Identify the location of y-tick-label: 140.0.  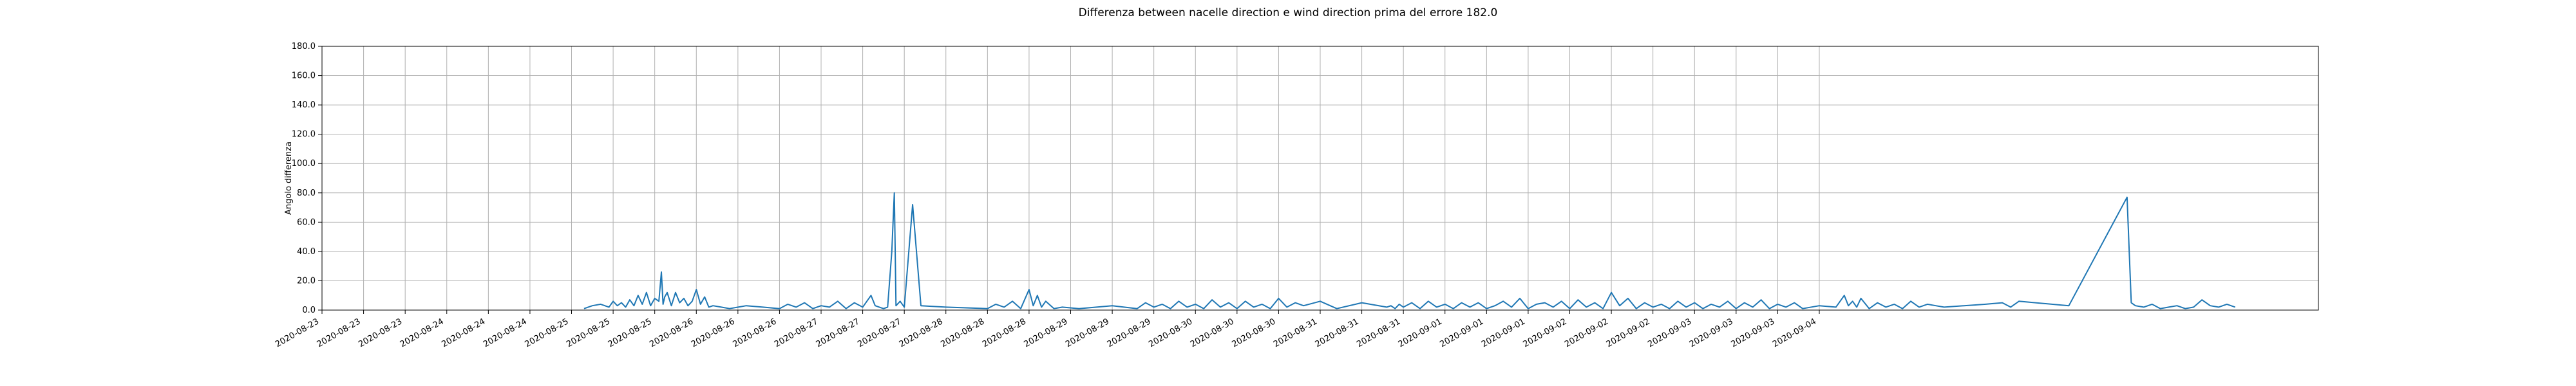
(304, 105).